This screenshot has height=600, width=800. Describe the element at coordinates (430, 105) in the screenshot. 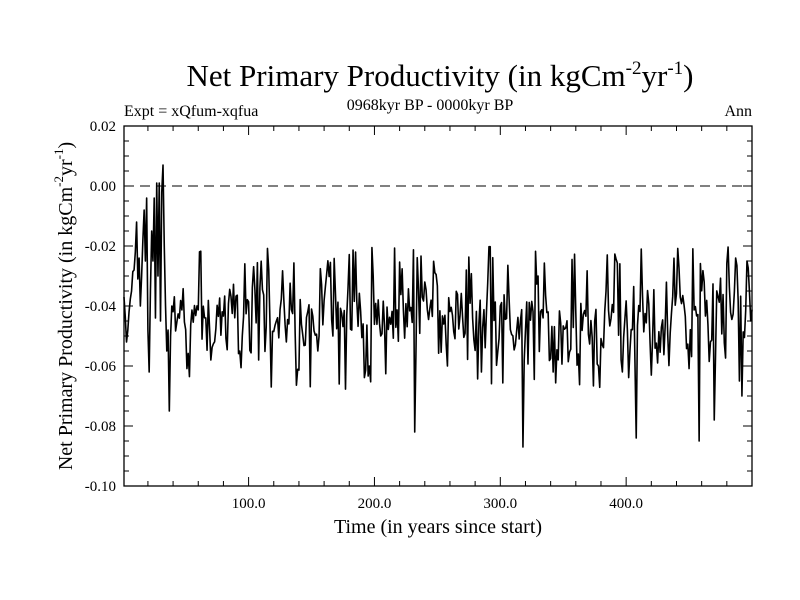

I see `time-range-label: 0968kyr BP - 0000kyr BP` at that location.